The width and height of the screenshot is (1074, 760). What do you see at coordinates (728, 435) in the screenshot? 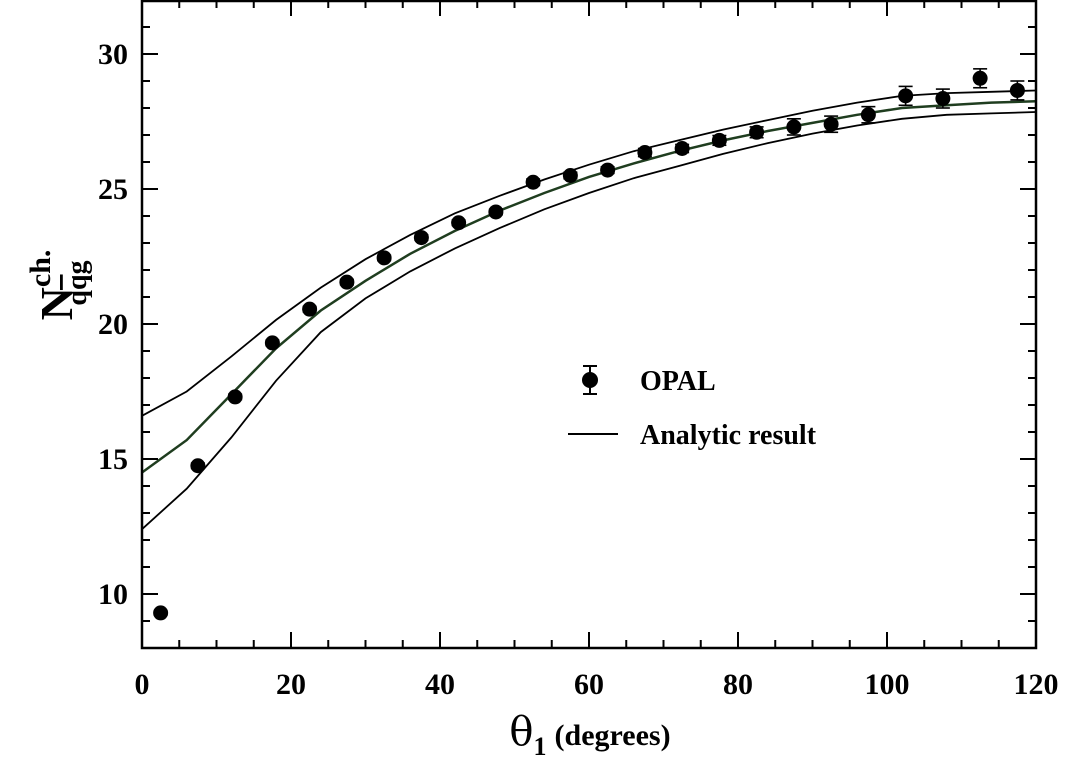
I see `legend-label-analytic: Analytic result` at bounding box center [728, 435].